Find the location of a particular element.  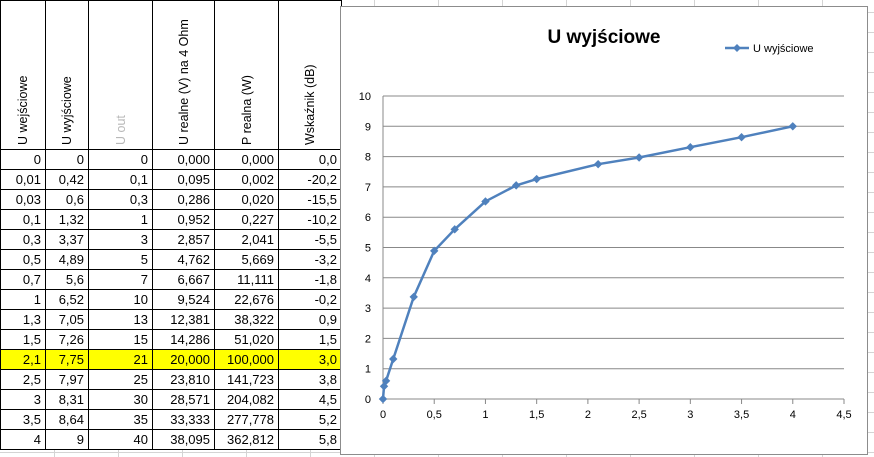

table-cell: 9,524 is located at coordinates (183, 299).